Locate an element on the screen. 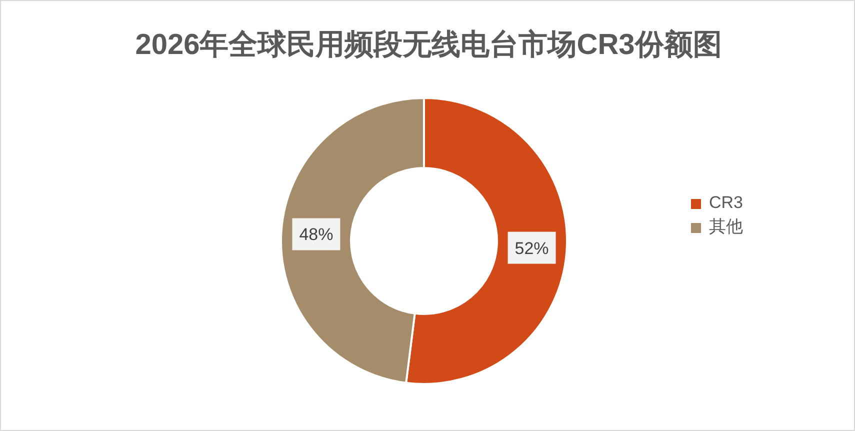 This screenshot has height=431, width=855. data-label: 52% is located at coordinates (531, 248).